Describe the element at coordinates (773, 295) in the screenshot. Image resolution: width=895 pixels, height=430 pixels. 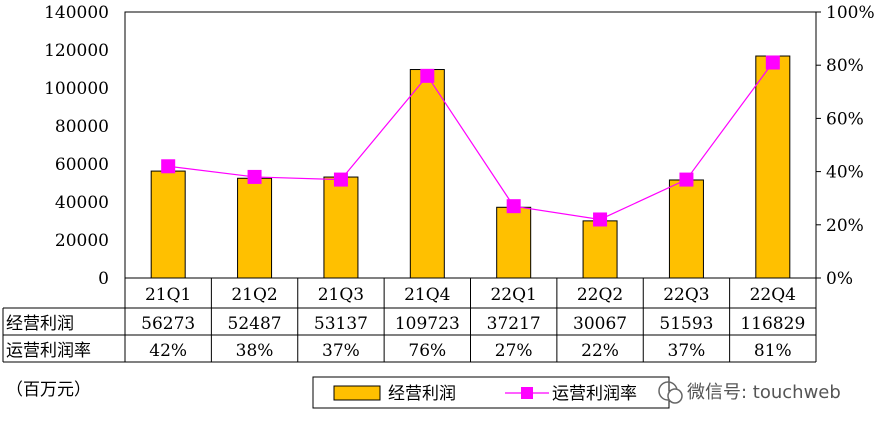
I see `category-label: 22Q4` at that location.